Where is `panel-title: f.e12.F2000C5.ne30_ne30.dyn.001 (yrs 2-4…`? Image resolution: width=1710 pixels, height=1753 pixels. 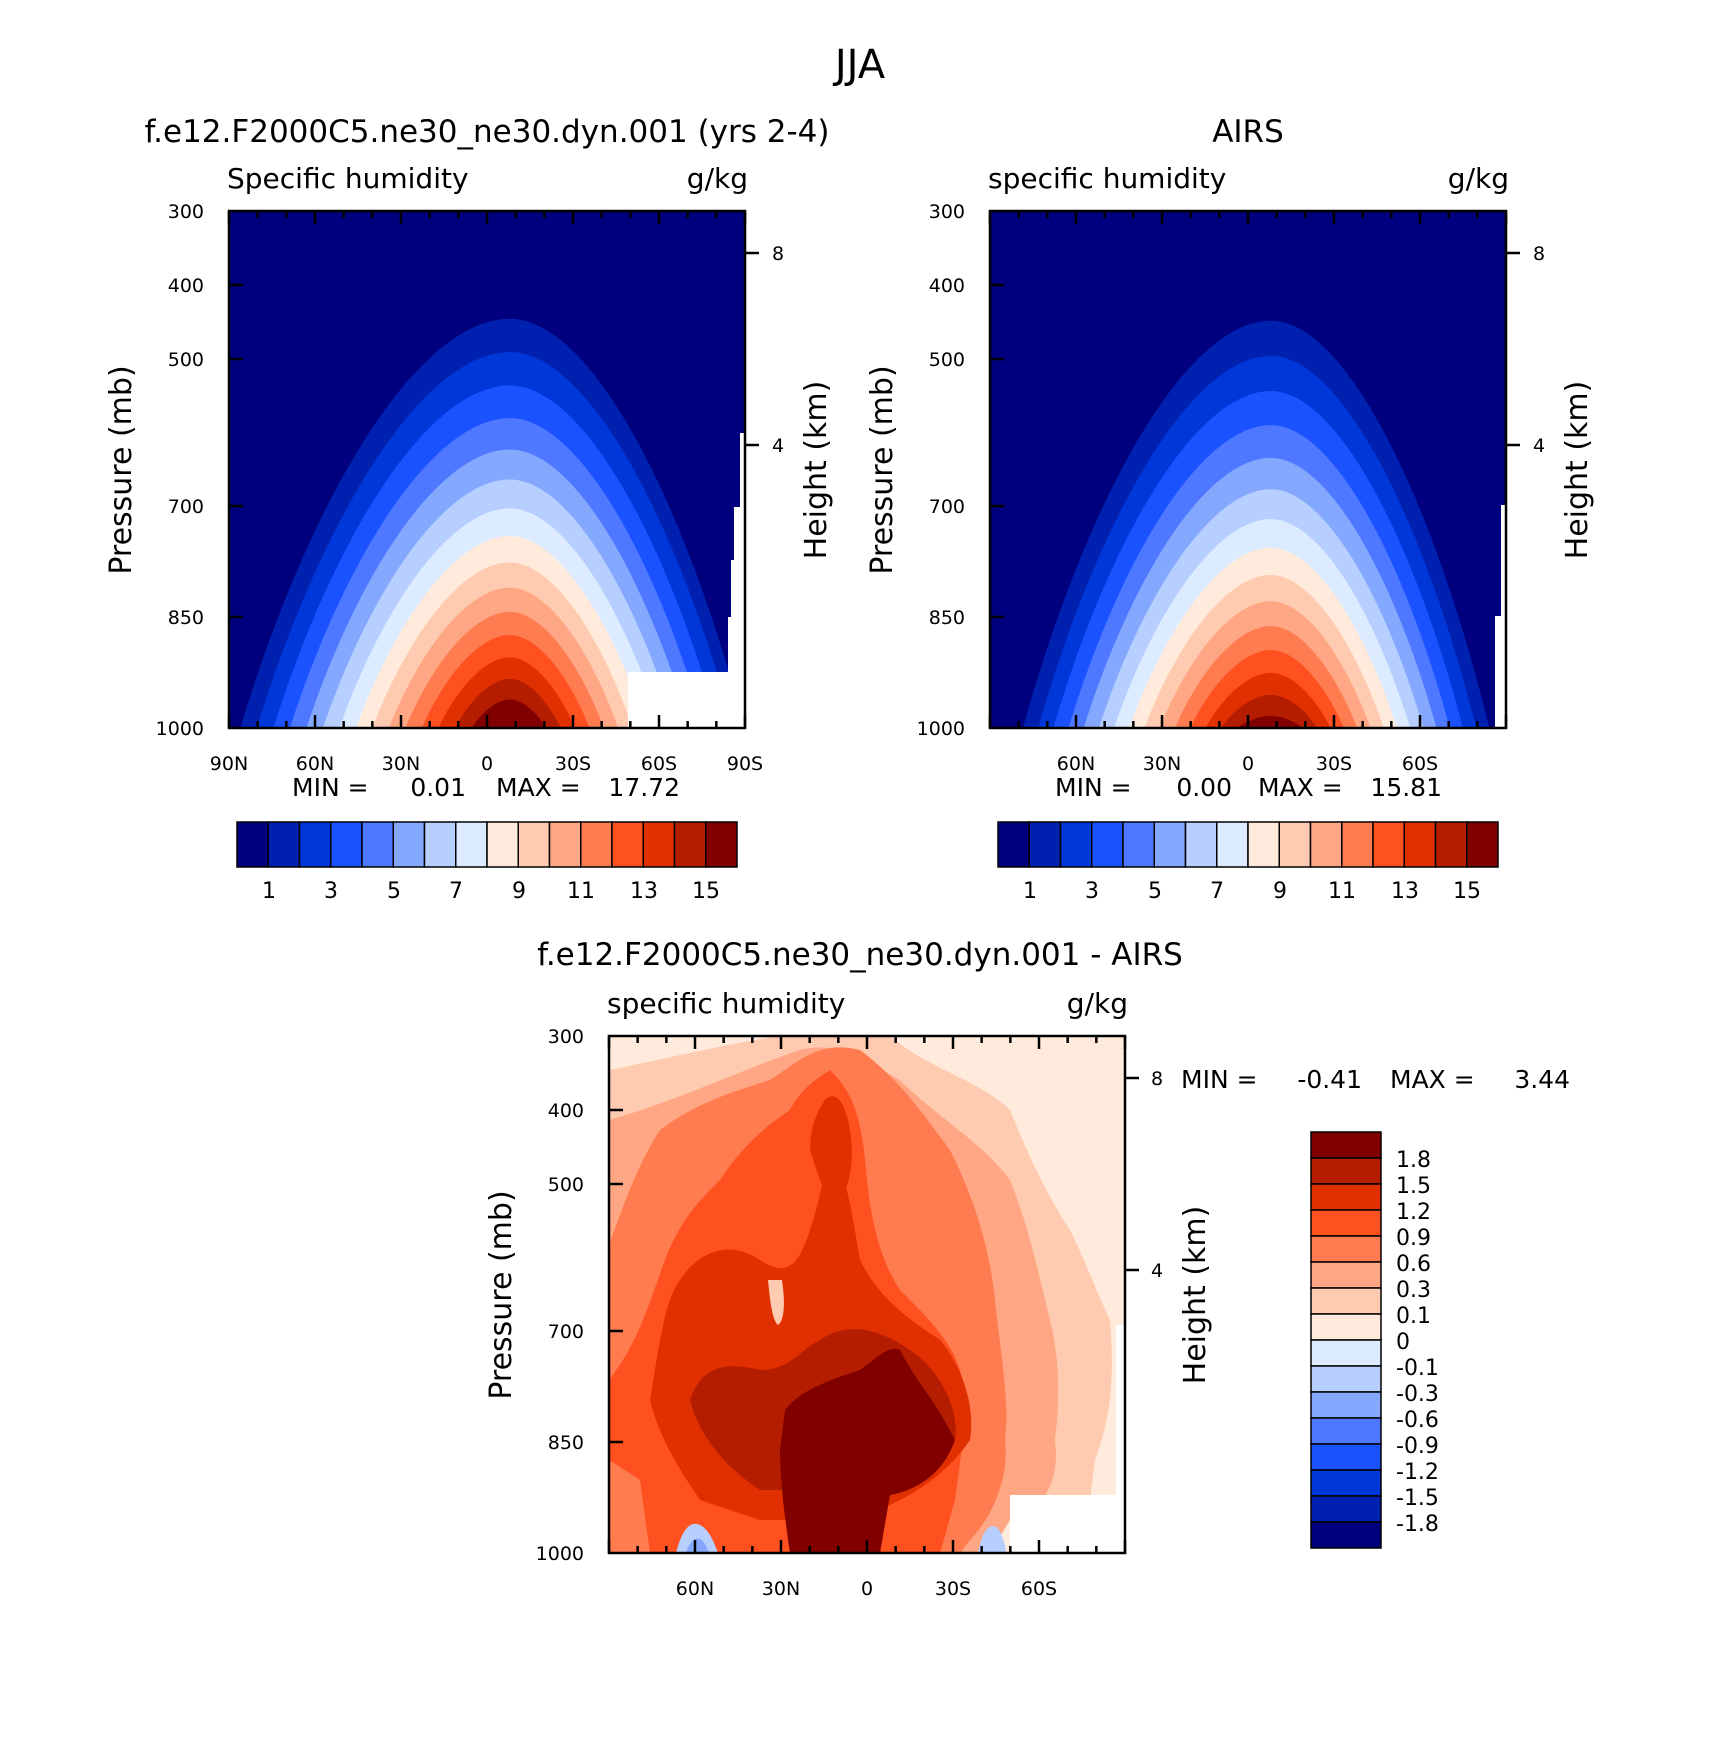
panel-title: f.e12.F2000C5.ne30_ne30.dyn.001 (yrs 2-4… is located at coordinates (487, 132).